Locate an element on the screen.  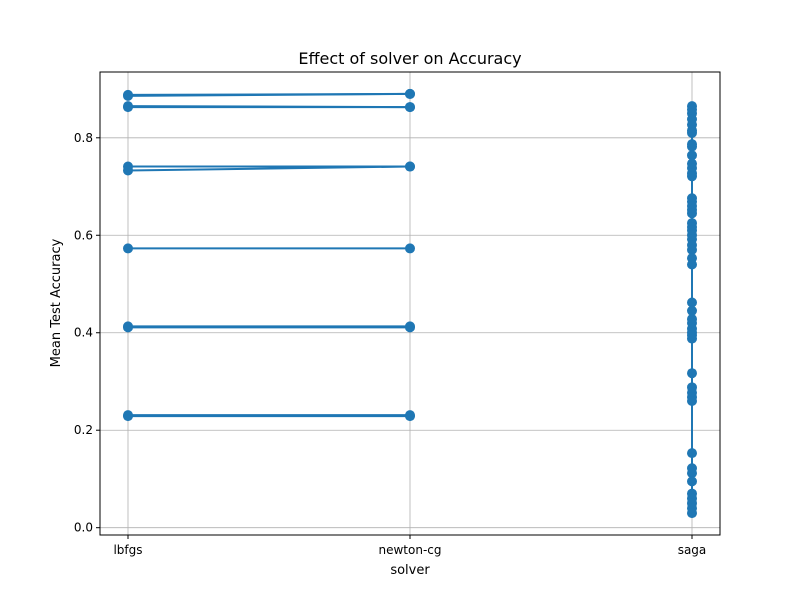
x-tick-label: newton-cg is located at coordinates (410, 550).